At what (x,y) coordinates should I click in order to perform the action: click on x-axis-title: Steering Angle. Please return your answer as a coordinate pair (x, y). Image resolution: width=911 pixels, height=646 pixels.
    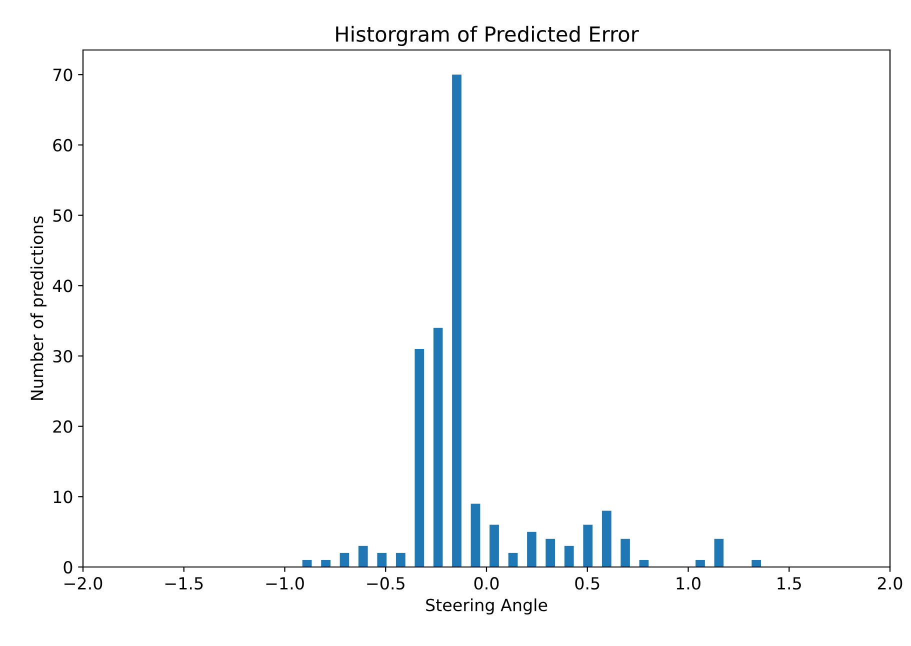
    Looking at the image, I should click on (487, 606).